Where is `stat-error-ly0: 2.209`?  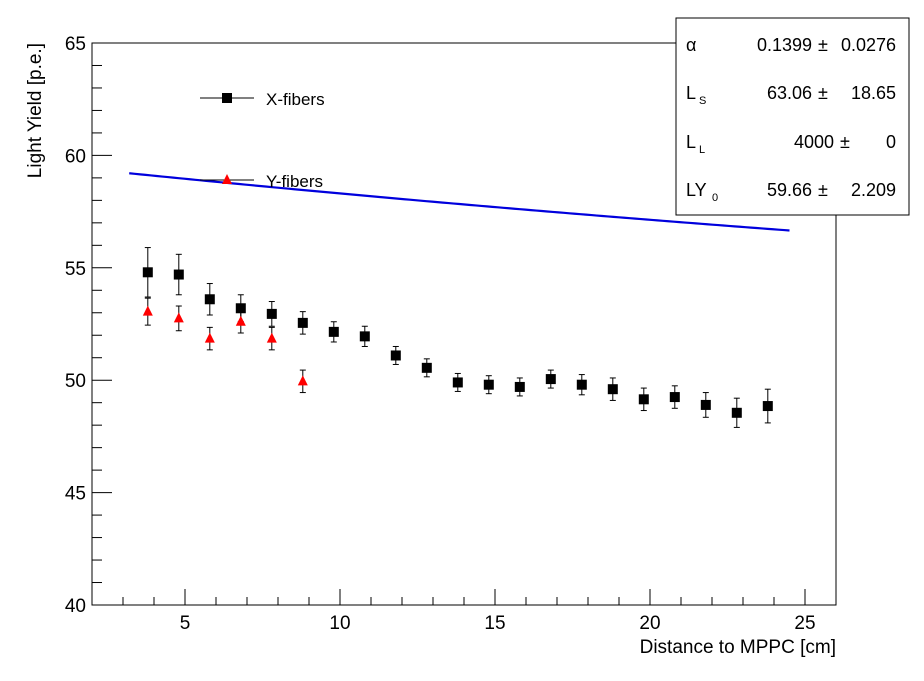
stat-error-ly0: 2.209 is located at coordinates (873, 190).